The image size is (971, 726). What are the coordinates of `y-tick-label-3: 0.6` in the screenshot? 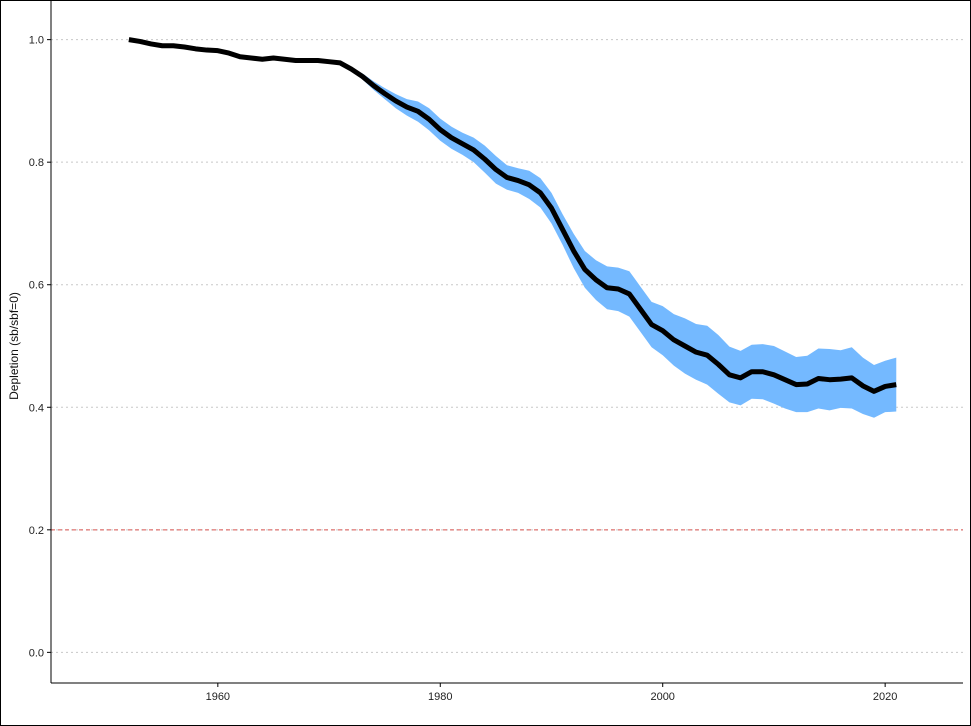 It's located at (36, 286).